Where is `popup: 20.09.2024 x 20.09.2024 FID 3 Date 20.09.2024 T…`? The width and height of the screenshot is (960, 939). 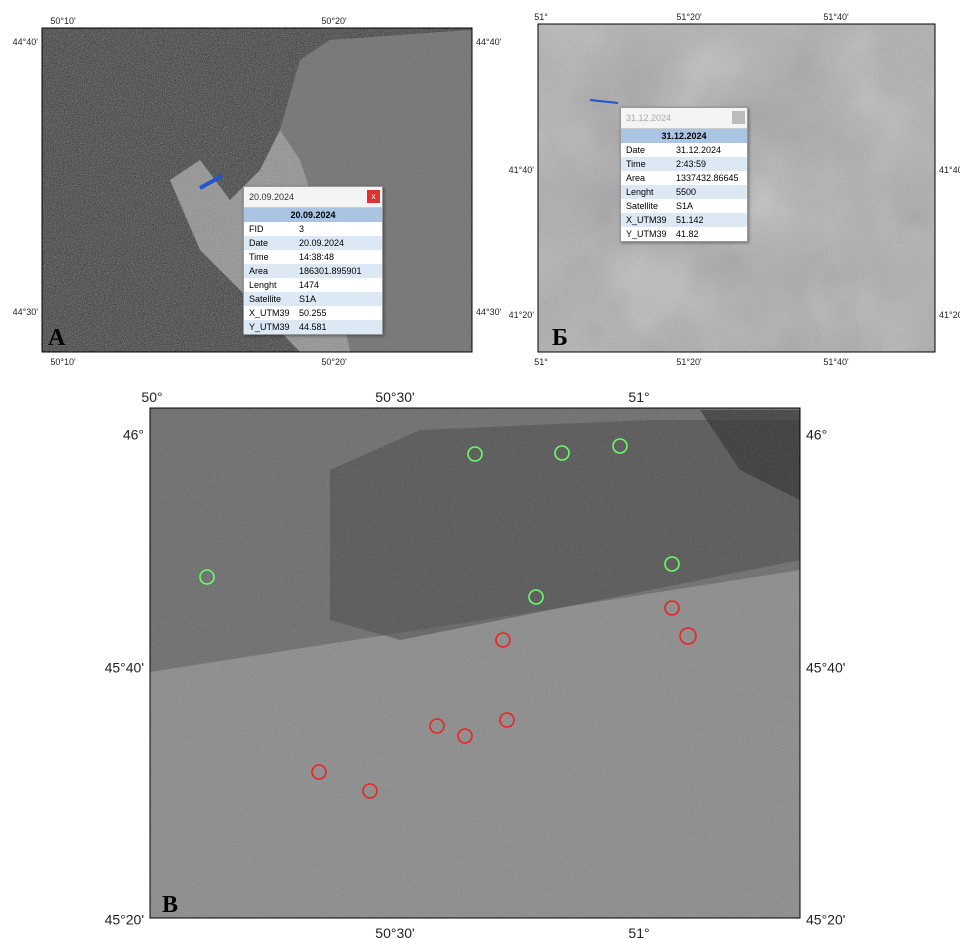 popup: 20.09.2024 x 20.09.2024 FID 3 Date 20.09.2024 T… is located at coordinates (313, 260).